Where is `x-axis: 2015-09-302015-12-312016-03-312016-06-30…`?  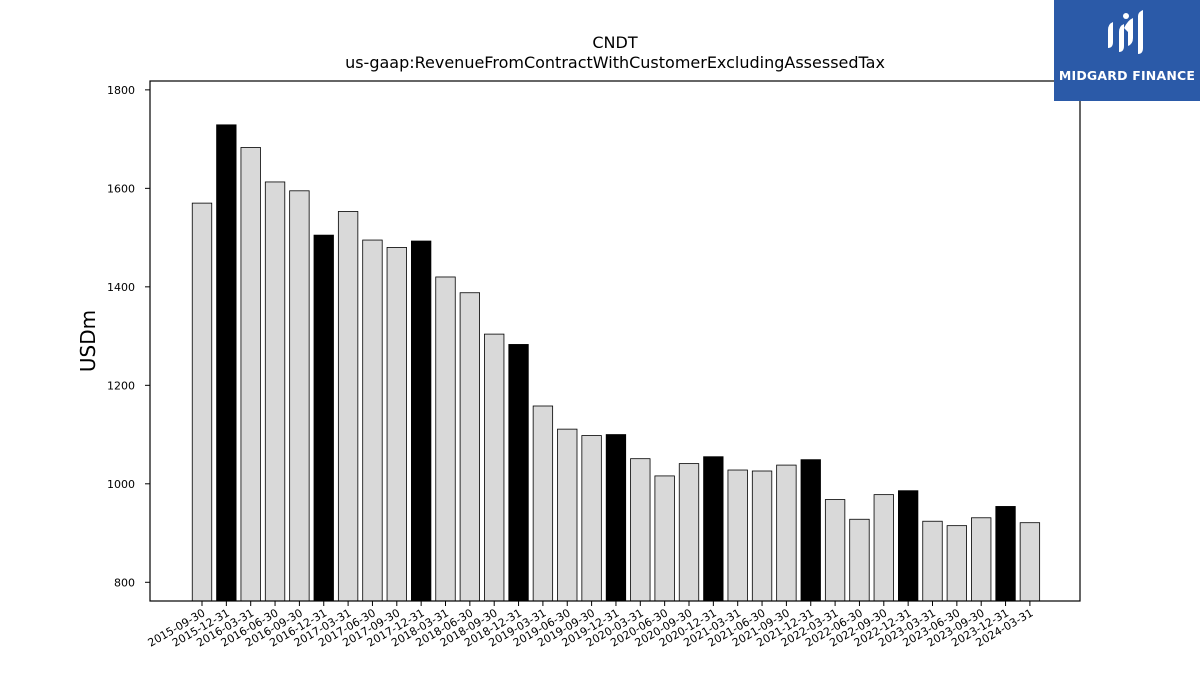
x-axis: 2015-09-302015-12-312016-03-312016-06-30… is located at coordinates (590, 625).